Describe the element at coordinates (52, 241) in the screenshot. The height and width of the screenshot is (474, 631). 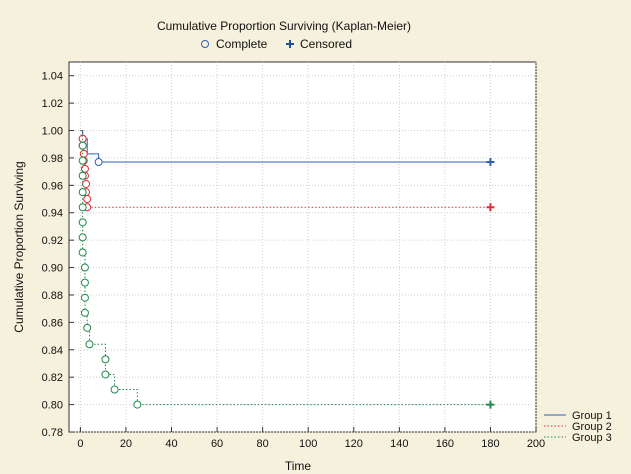
I see `y-tick-label: 0.92` at that location.